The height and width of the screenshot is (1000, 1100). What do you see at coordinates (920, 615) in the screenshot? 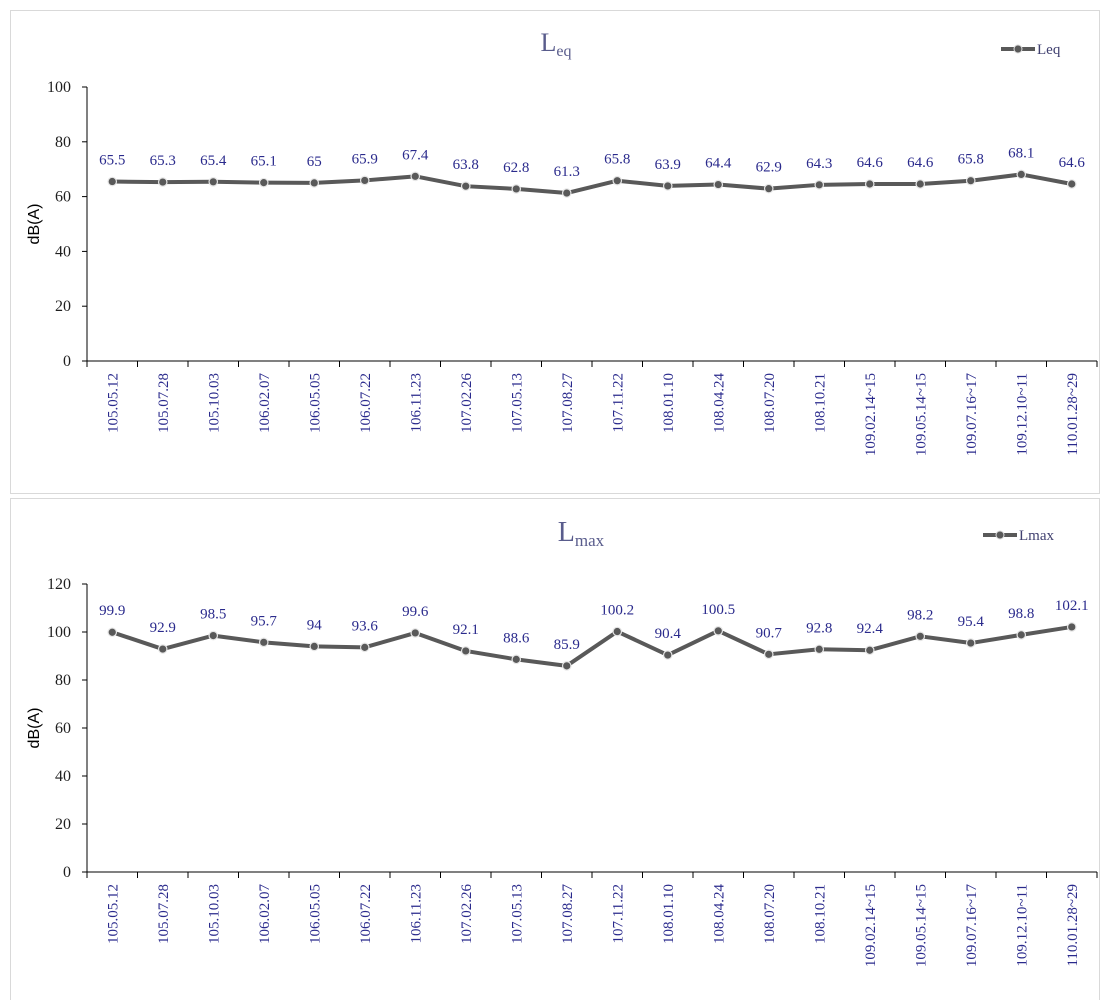
I see `data-label: 98.2` at bounding box center [920, 615].